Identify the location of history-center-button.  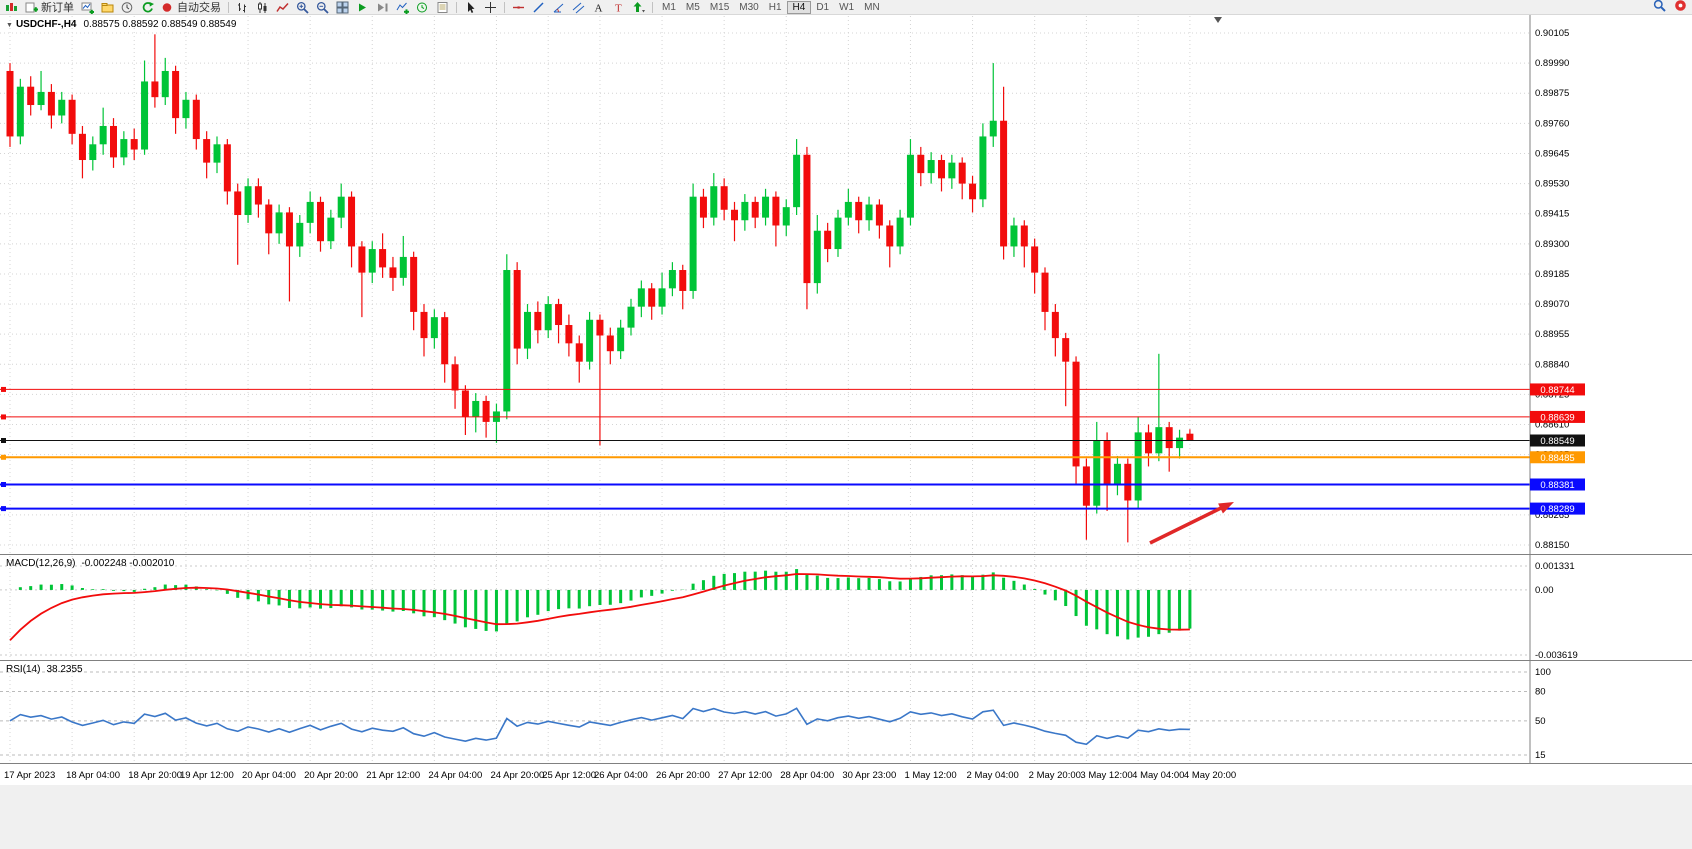
(127, 7).